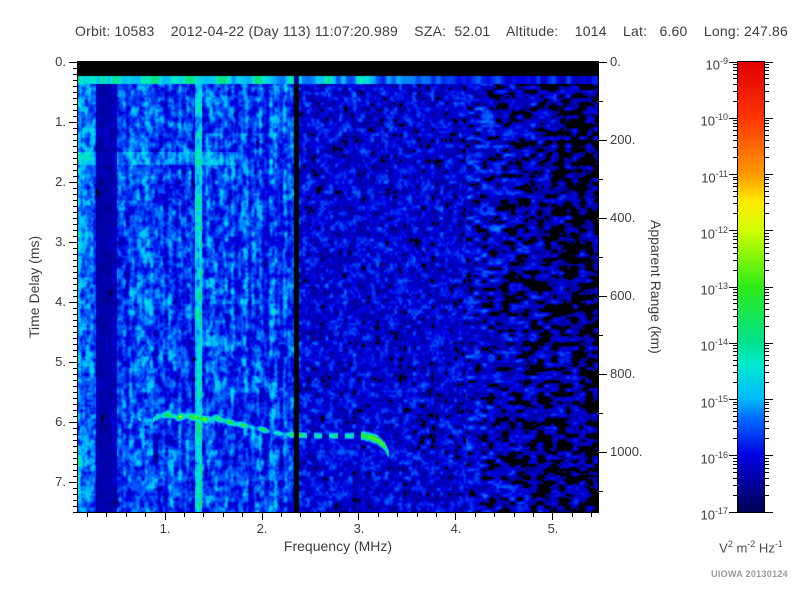 This screenshot has width=800, height=600. Describe the element at coordinates (623, 218) in the screenshot. I see `y2-tick-label: 400.` at that location.